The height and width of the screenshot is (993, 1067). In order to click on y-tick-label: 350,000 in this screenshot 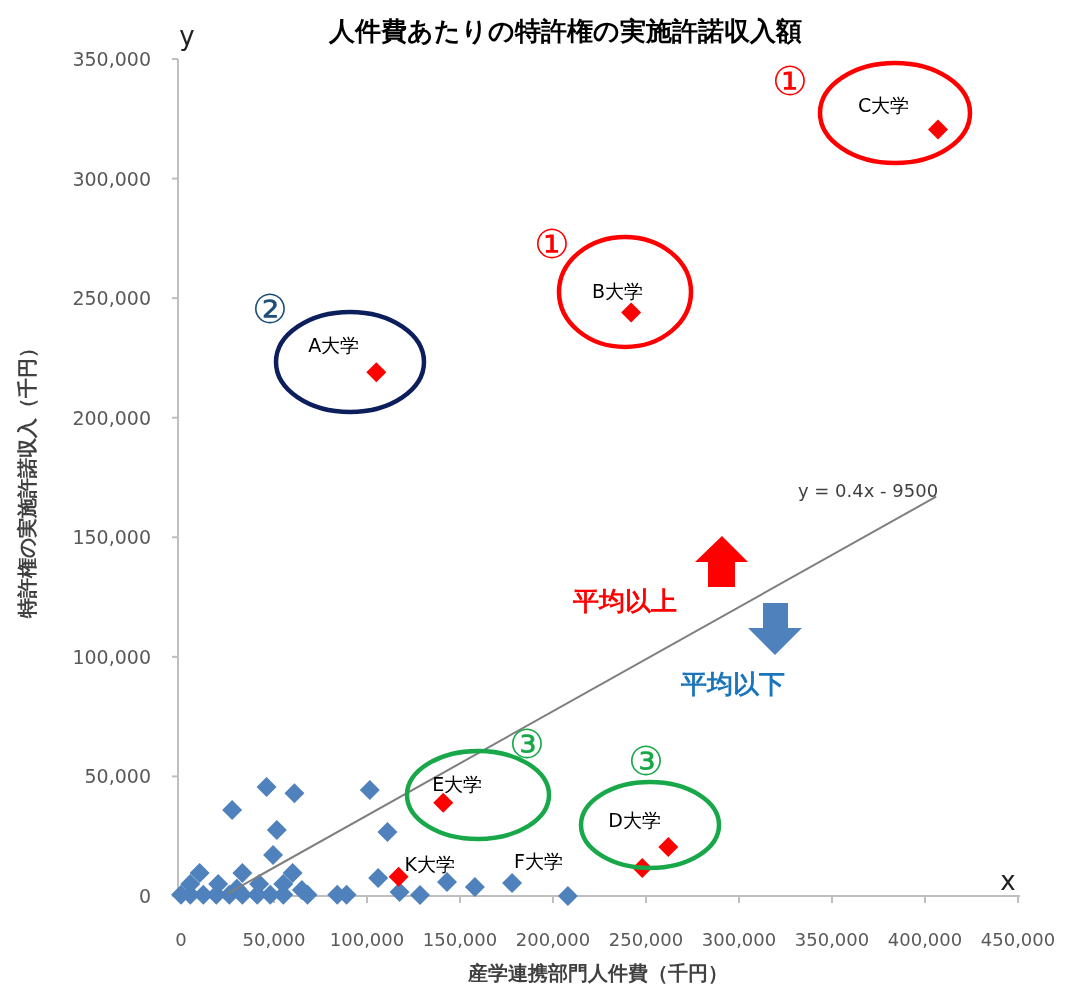, I will do `click(111, 59)`.